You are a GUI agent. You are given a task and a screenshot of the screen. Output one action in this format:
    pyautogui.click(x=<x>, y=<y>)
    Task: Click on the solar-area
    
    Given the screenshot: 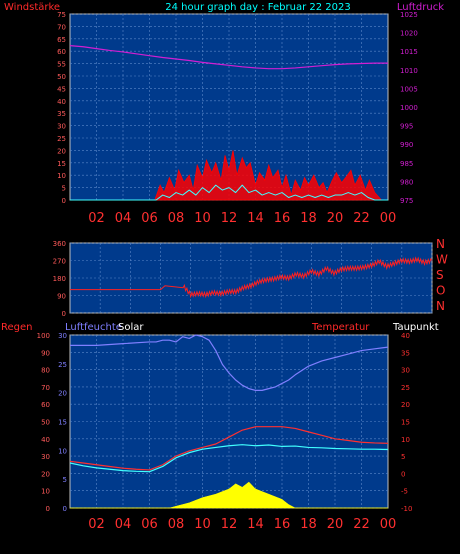 What is the action you would take?
    pyautogui.click(x=229, y=495)
    